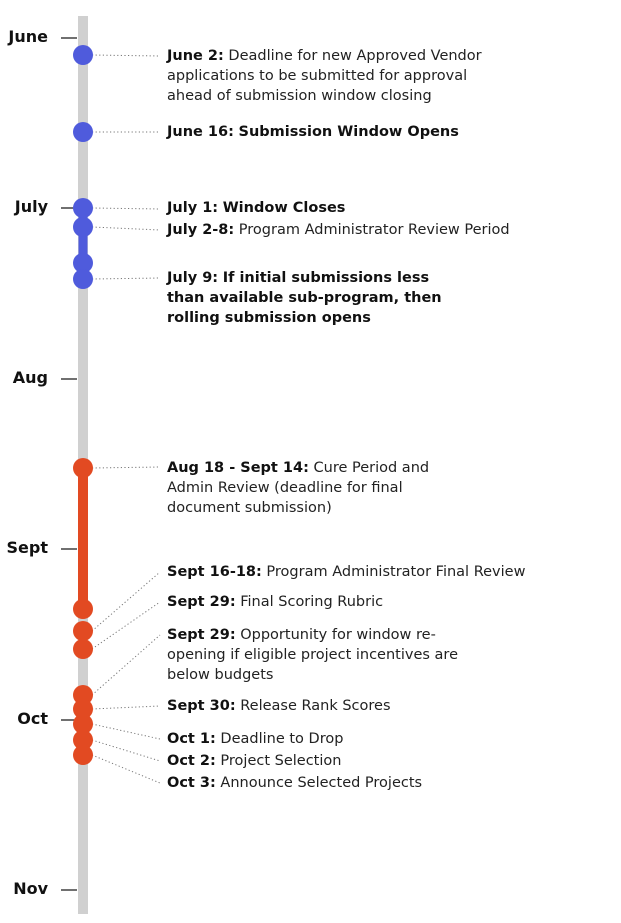 This screenshot has width=621, height=923. What do you see at coordinates (27, 547) in the screenshot?
I see `month-label-sept: Sept` at bounding box center [27, 547].